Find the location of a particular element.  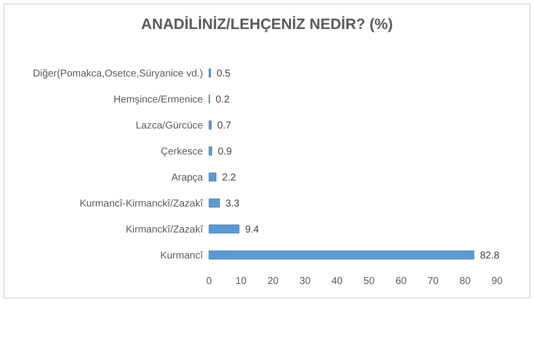

x-tick-label: 20 is located at coordinates (273, 281).